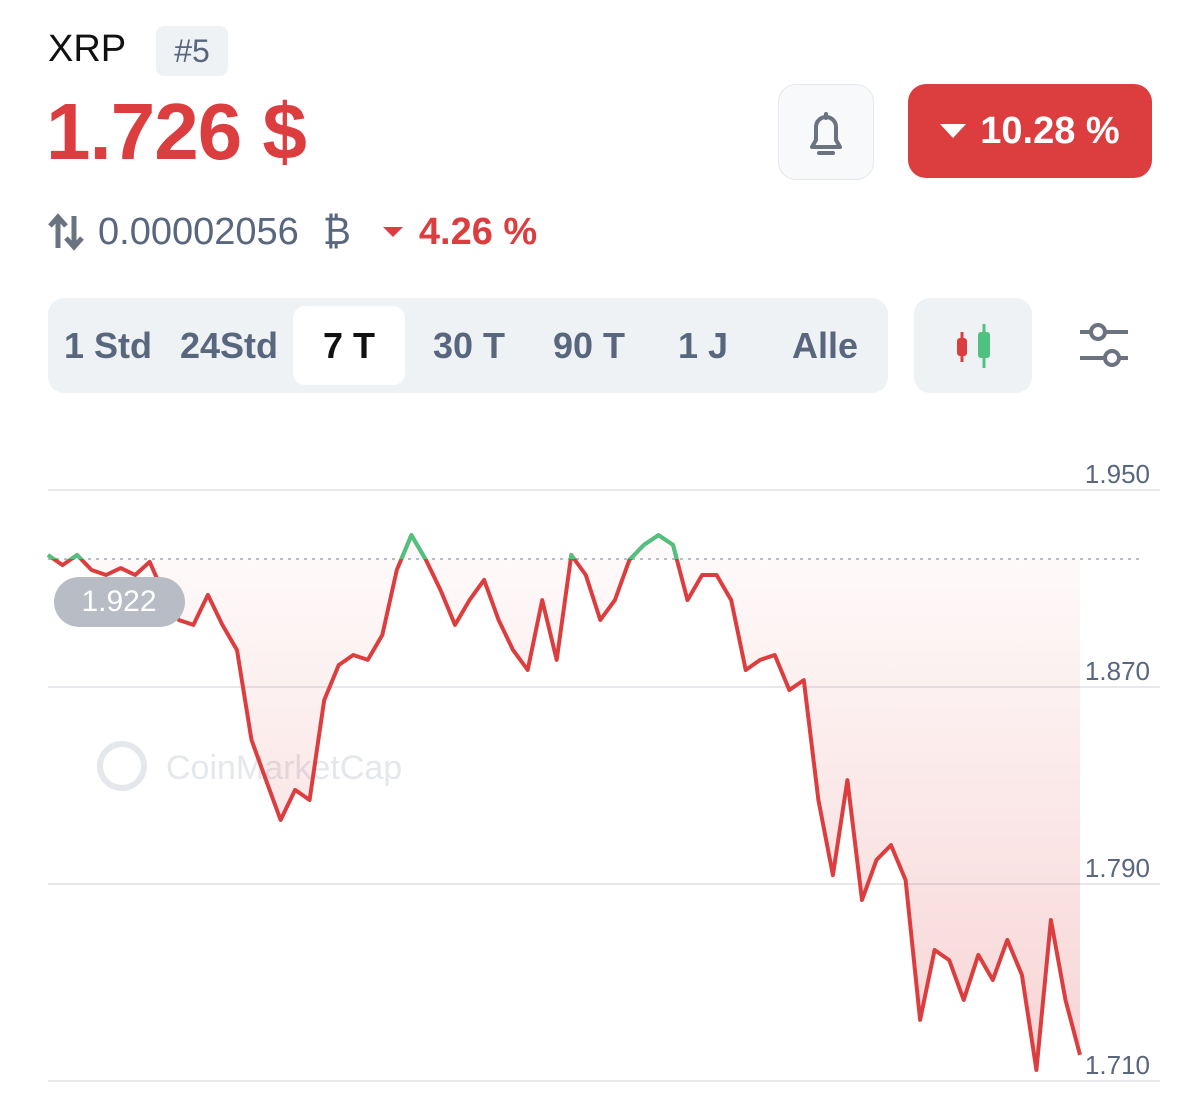  I want to click on y-tick-label: 1.790, so click(1117, 868).